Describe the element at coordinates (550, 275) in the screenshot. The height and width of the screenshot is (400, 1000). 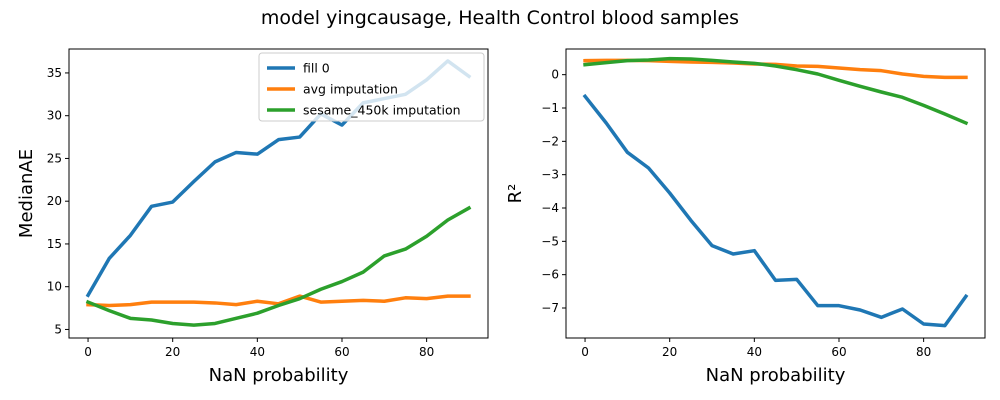
I see `y-tick-label: −6` at that location.